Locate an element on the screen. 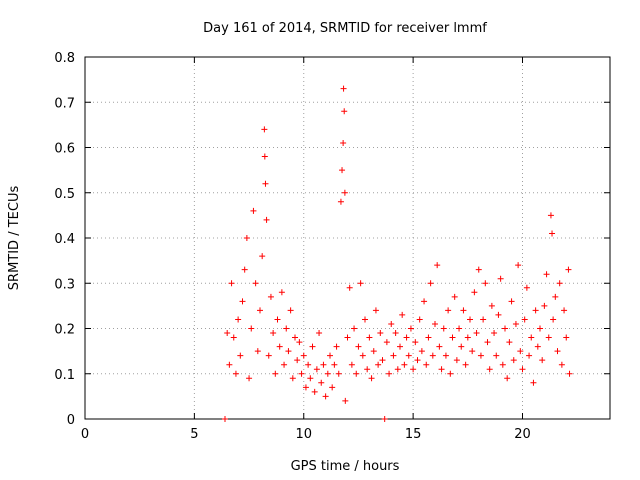 The width and height of the screenshot is (640, 480). y-tick-label: 0.2 is located at coordinates (64, 330).